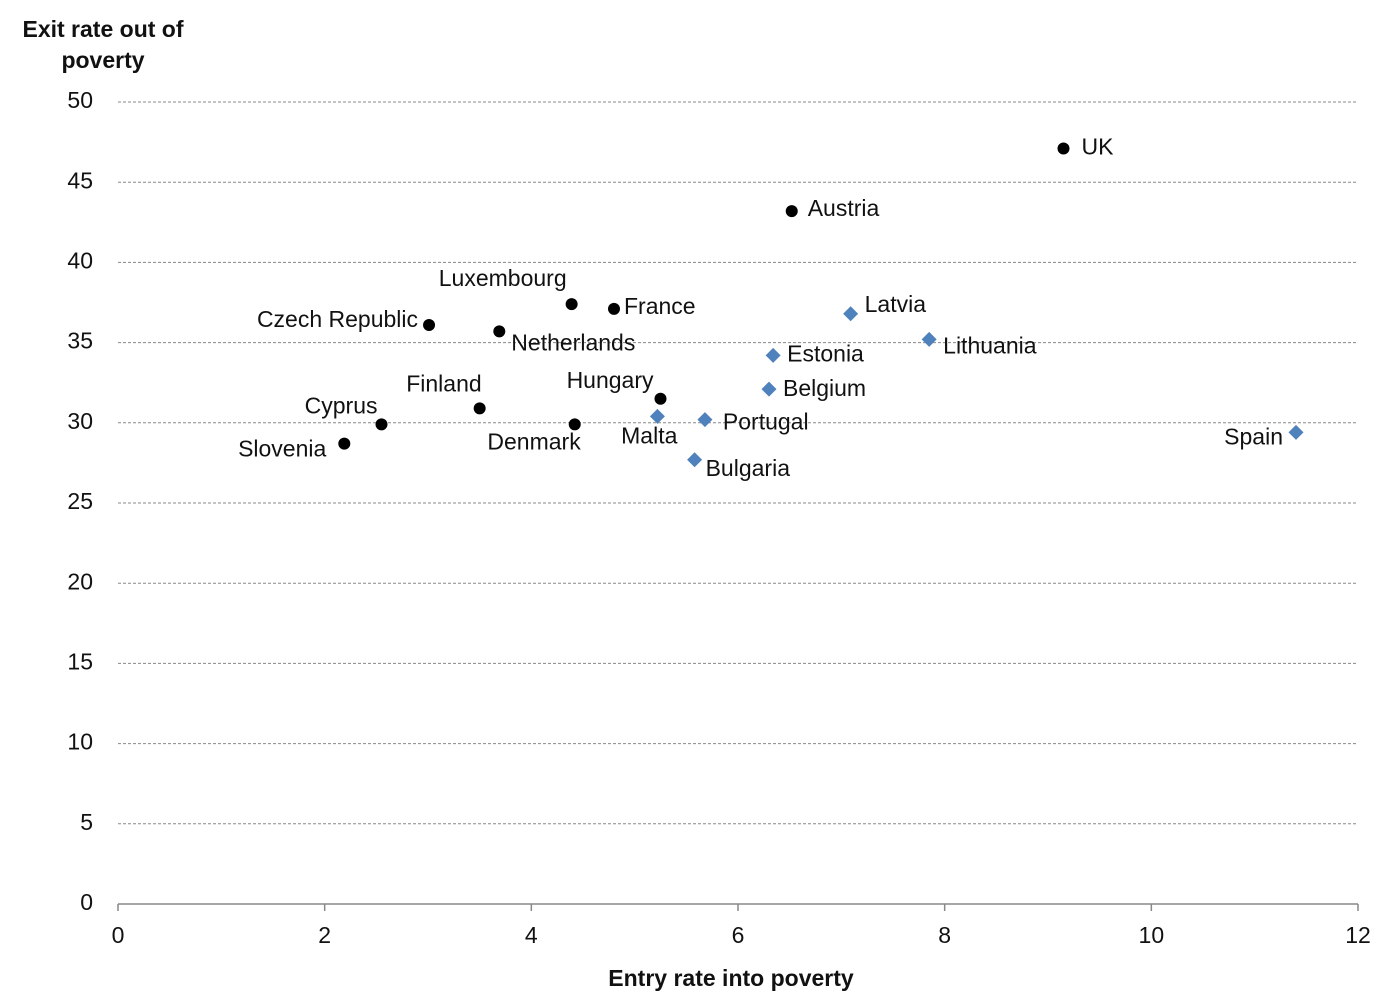  Describe the element at coordinates (766, 422) in the screenshot. I see `point-label: Portugal` at that location.